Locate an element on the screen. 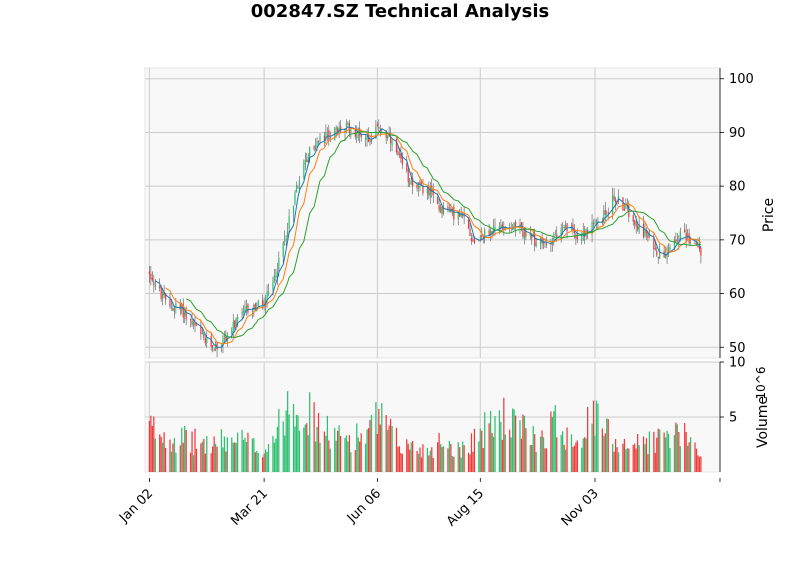 This screenshot has width=800, height=579. x-tick-label-3: Aug 15 is located at coordinates (465, 507).